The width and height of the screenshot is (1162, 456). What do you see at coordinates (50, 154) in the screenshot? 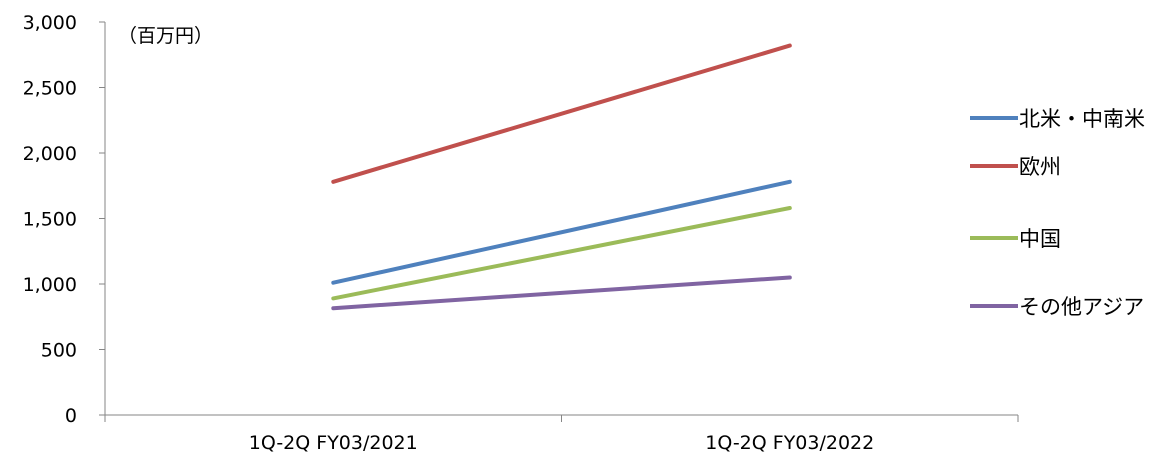
I see `y-tick-label: 2,000` at bounding box center [50, 154].